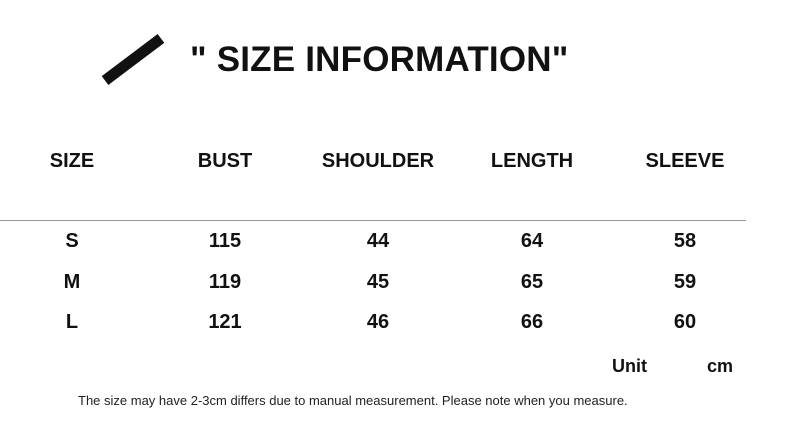 The height and width of the screenshot is (435, 800). I want to click on unit-value: cm, so click(720, 366).